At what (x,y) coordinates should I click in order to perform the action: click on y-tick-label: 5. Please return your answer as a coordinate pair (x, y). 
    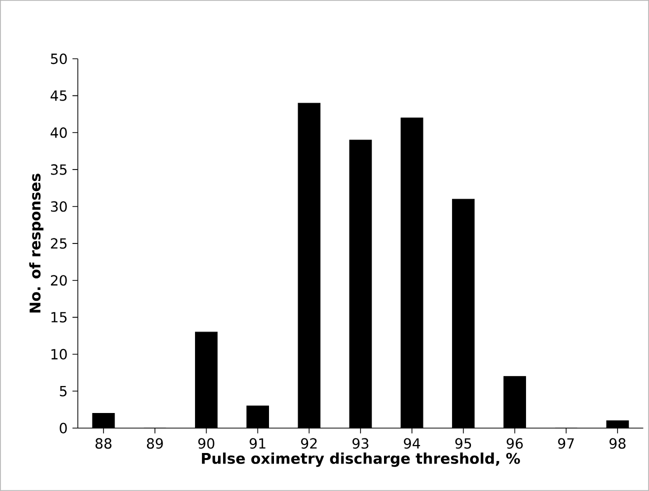
    Looking at the image, I should click on (63, 391).